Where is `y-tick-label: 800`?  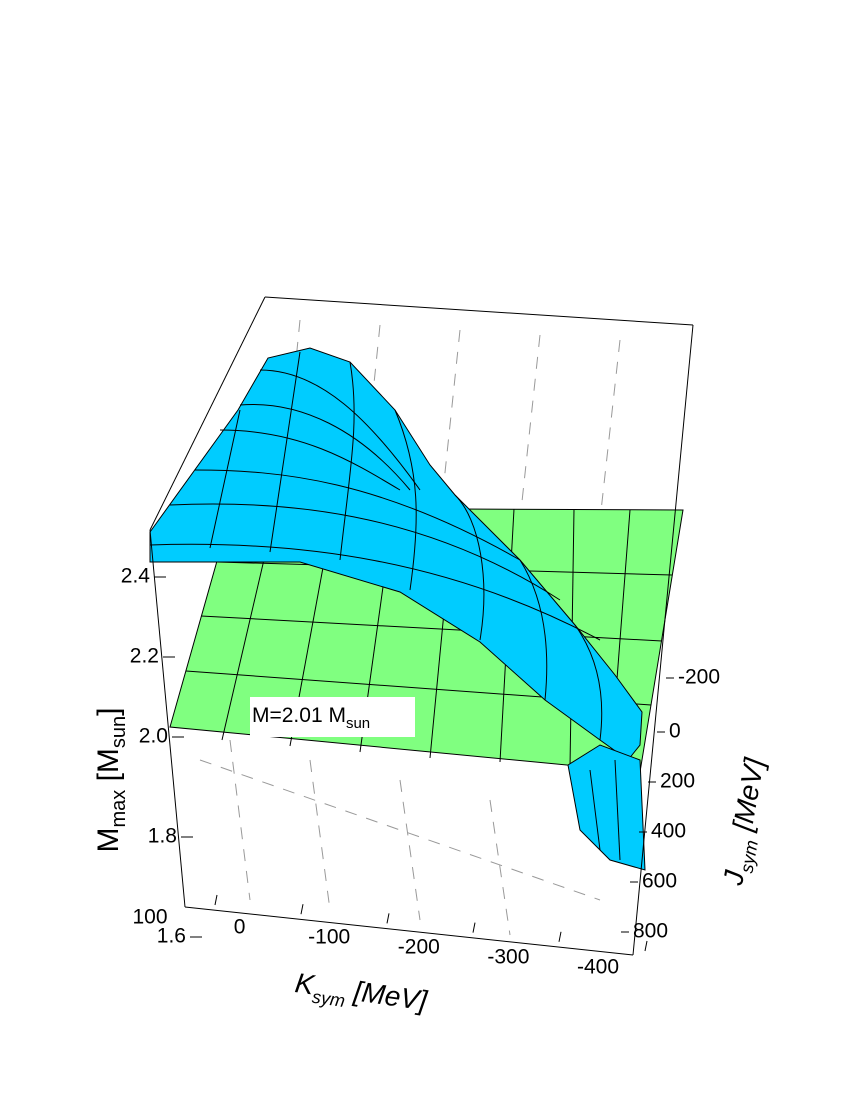
y-tick-label: 800 is located at coordinates (650, 931).